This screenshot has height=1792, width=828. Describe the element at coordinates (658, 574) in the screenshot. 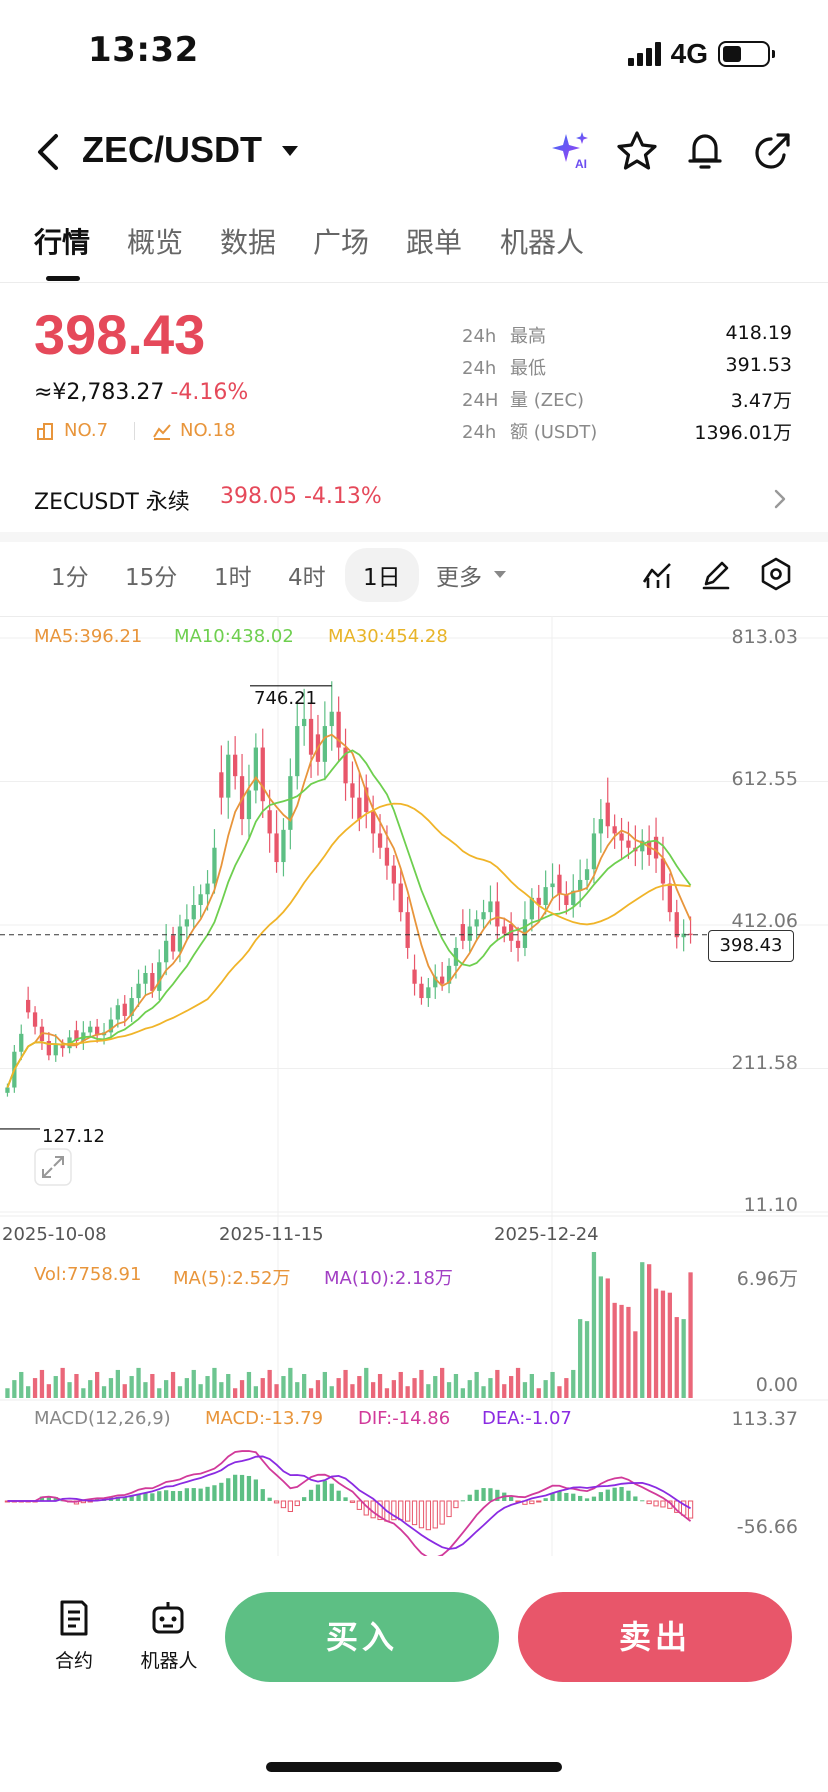

I see `indicator-icon` at that location.